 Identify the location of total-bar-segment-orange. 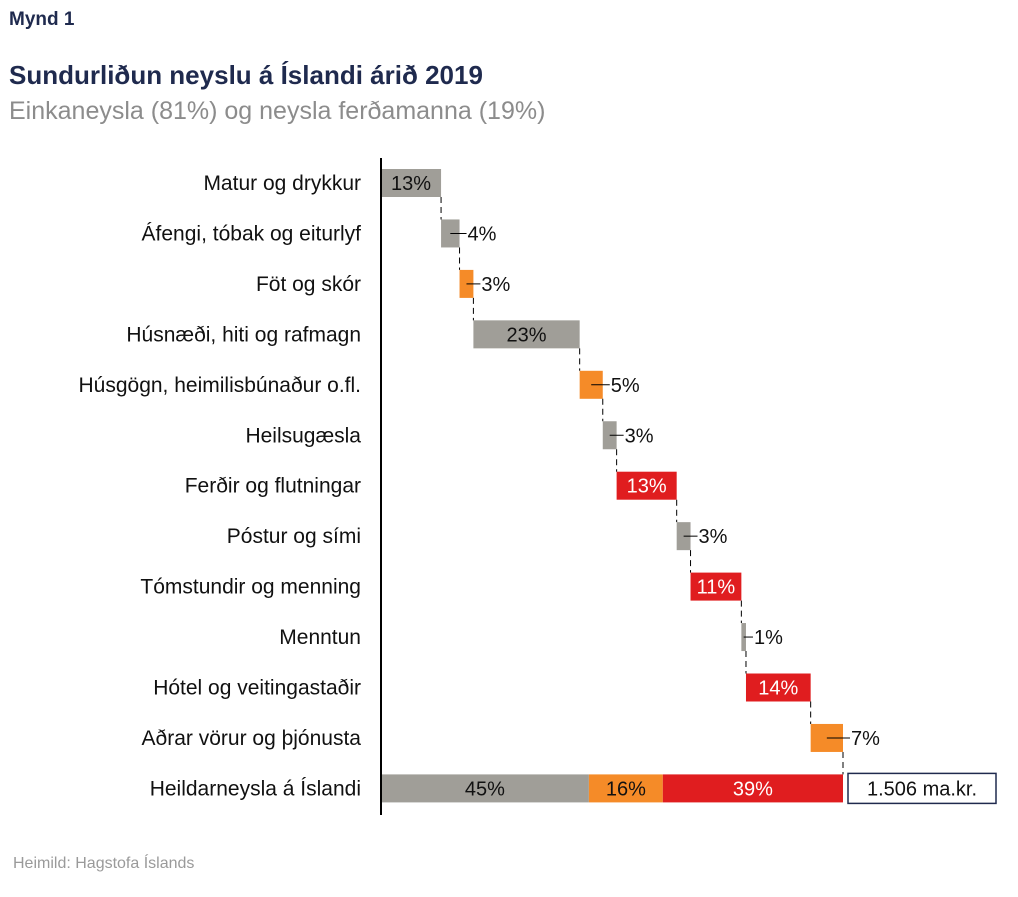
(625, 788).